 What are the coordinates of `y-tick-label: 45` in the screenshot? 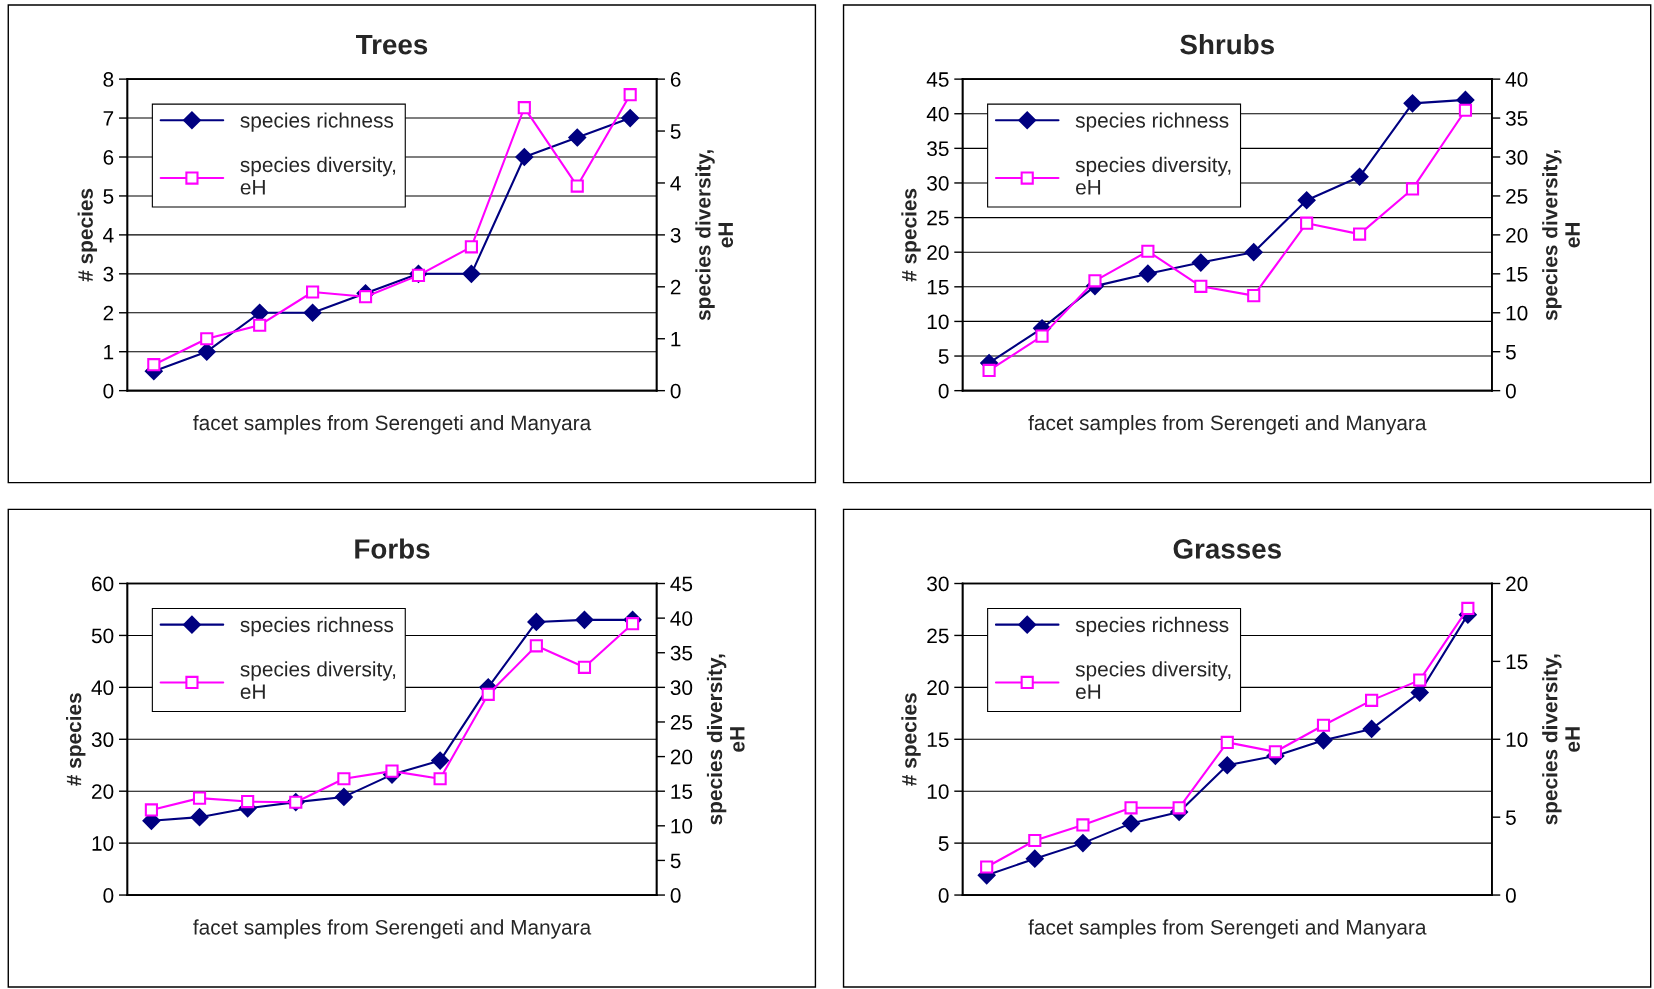 It's located at (937, 79).